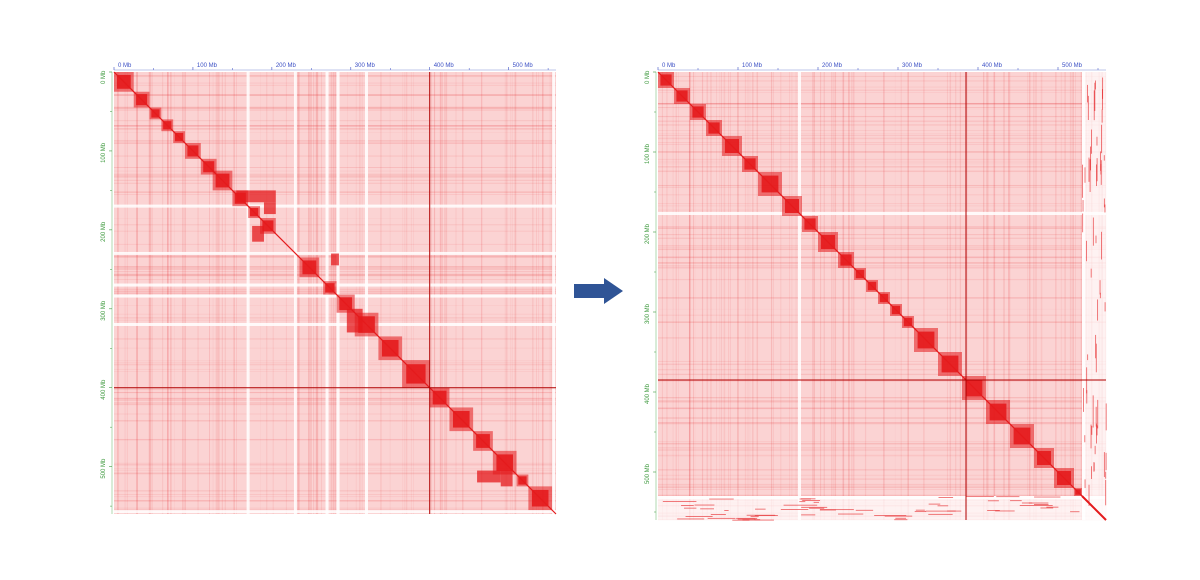 The height and width of the screenshot is (580, 1200). What do you see at coordinates (992, 66) in the screenshot?
I see `x-tick-label: 400 Mb` at bounding box center [992, 66].